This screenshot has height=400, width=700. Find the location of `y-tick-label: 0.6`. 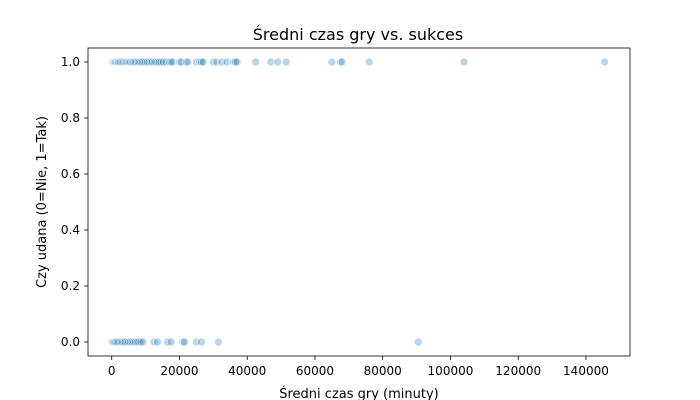

y-tick-label: 0.6 is located at coordinates (70, 174).